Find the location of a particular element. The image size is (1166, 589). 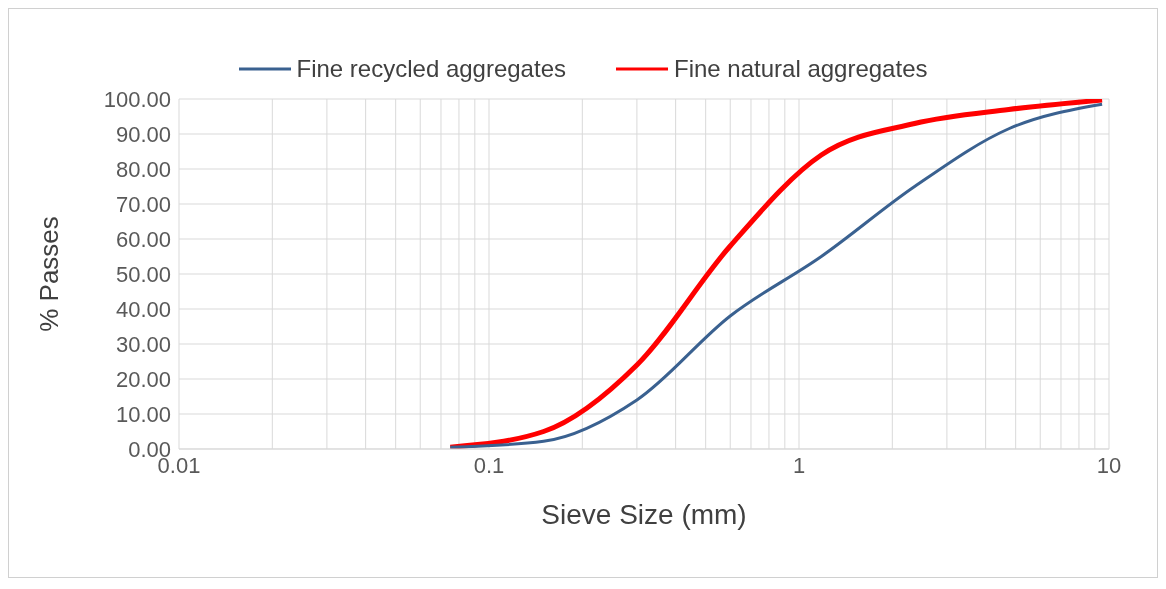

y-tick-label: 60.00 is located at coordinates (143, 239).